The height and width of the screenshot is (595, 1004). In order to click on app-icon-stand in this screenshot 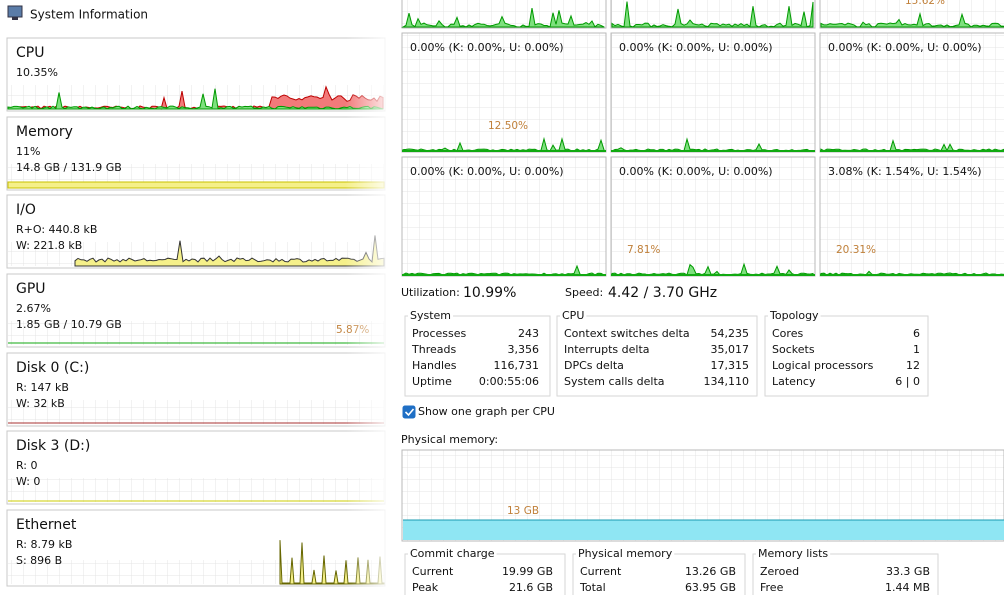, I will do `click(15, 18)`.